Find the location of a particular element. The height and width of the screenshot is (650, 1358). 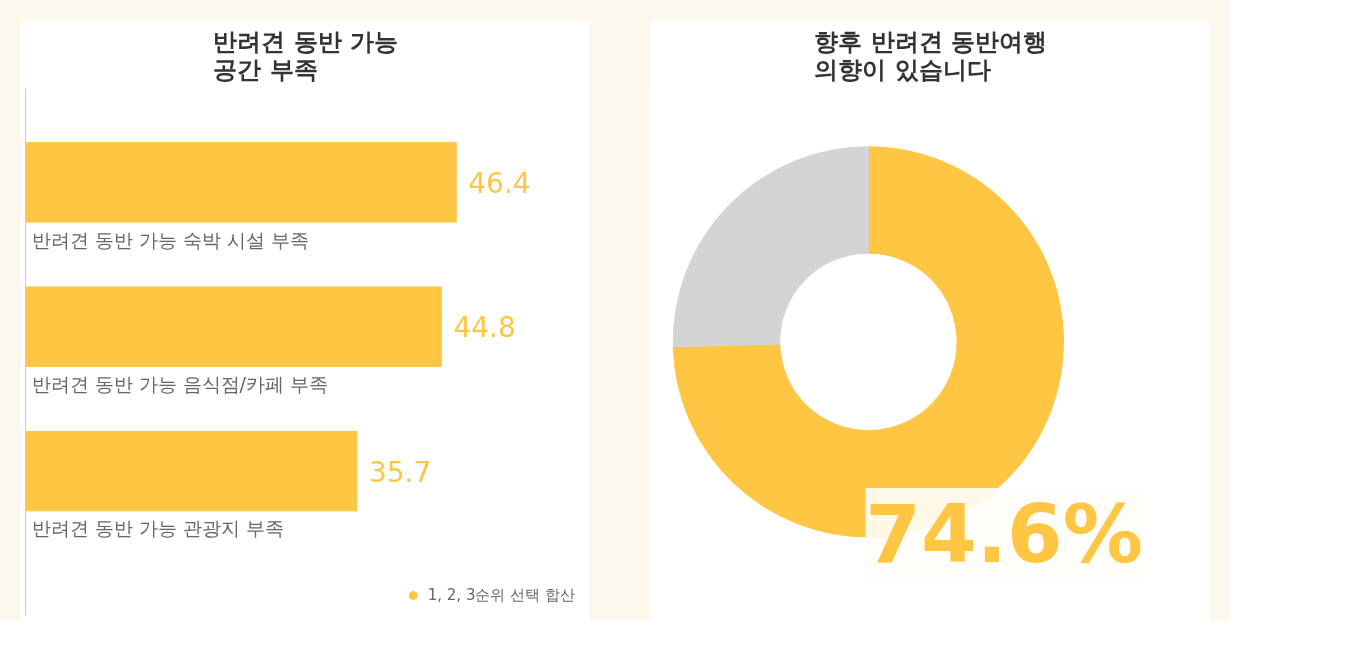

data-label: 35.7 is located at coordinates (400, 472).